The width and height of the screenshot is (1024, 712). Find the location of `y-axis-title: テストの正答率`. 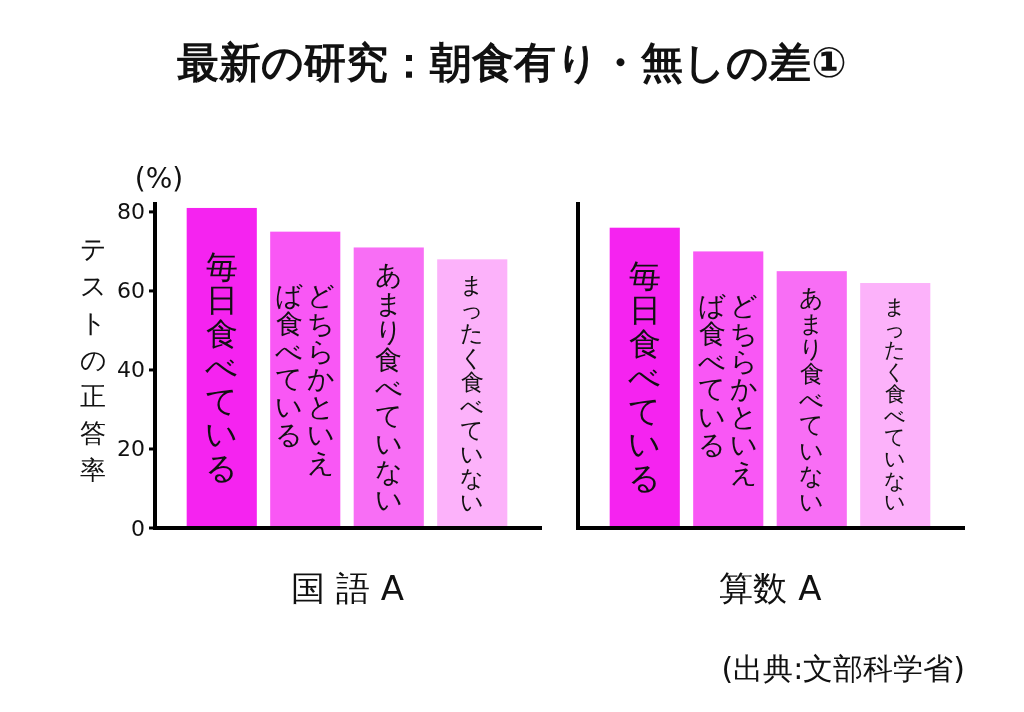

y-axis-title: テストの正答率 is located at coordinates (93, 360).